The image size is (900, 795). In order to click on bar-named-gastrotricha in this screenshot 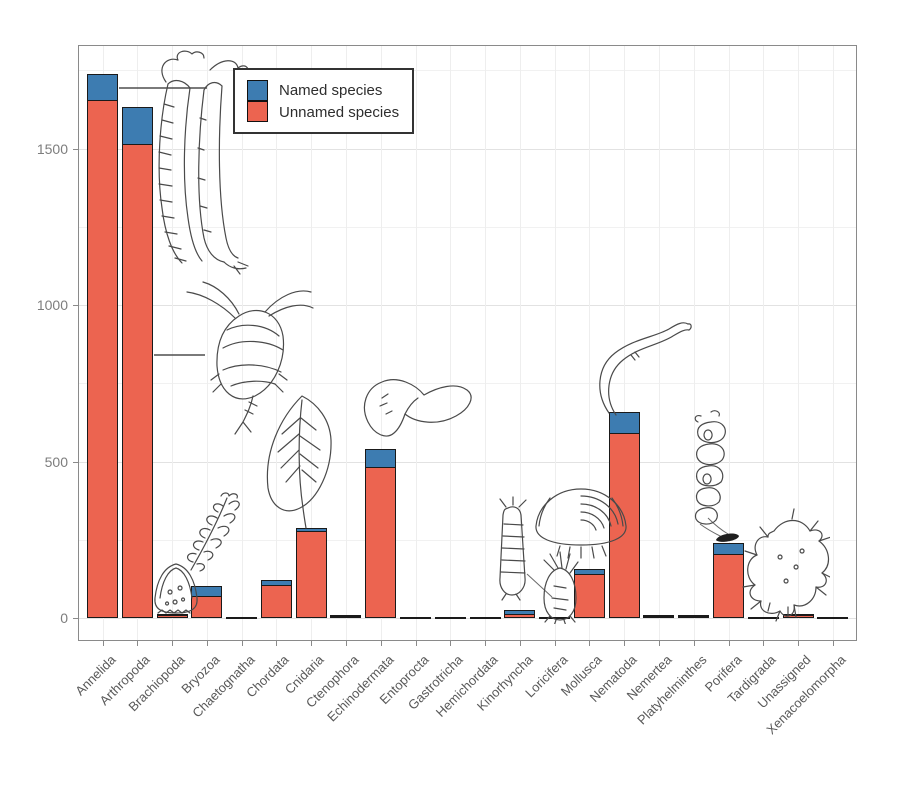, I will do `click(450, 618)`.